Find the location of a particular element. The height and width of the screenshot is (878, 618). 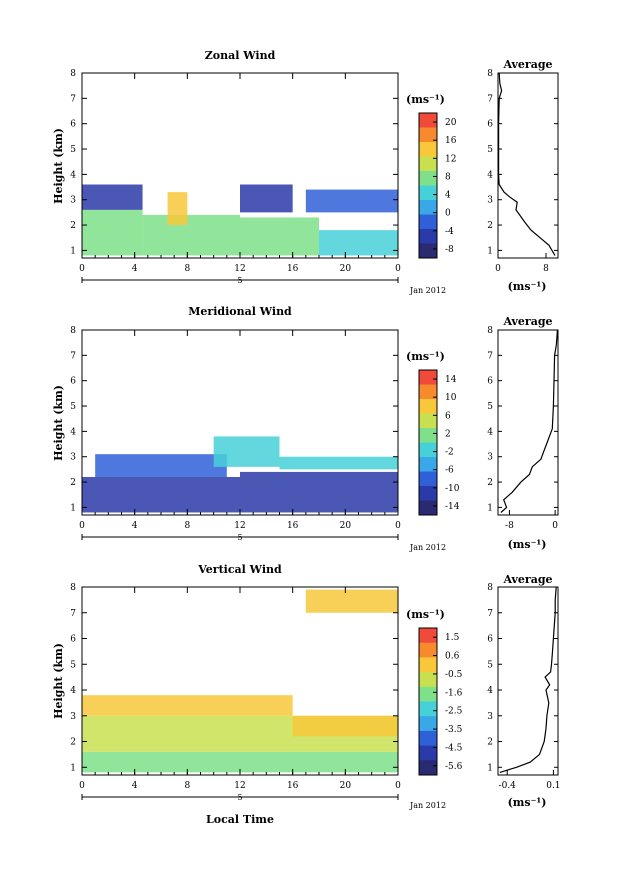

y-tick-label: 5 is located at coordinates (73, 407).